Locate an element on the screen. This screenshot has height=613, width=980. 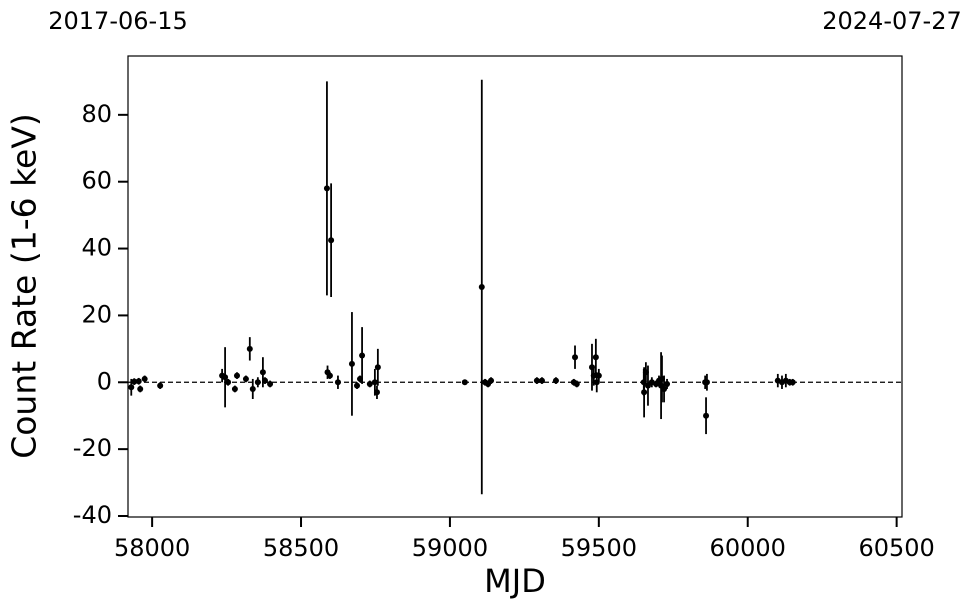
y-tick-label: 20 is located at coordinates (96, 314).